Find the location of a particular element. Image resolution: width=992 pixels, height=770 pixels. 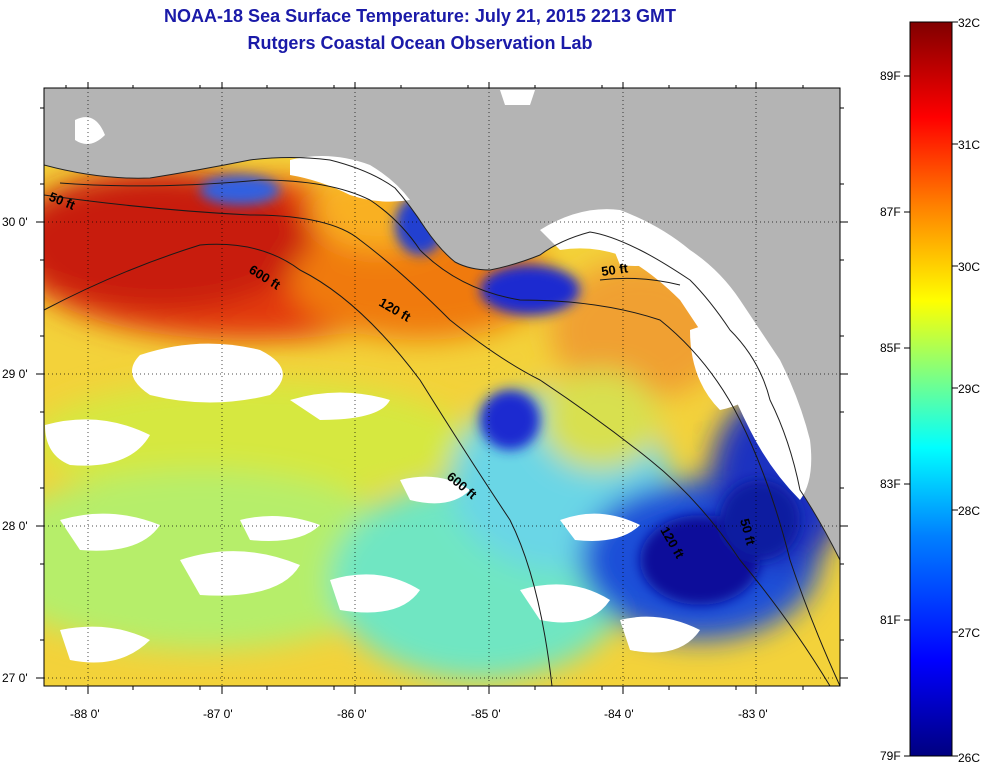

lat-tick-28: 28 0' is located at coordinates (15, 526).